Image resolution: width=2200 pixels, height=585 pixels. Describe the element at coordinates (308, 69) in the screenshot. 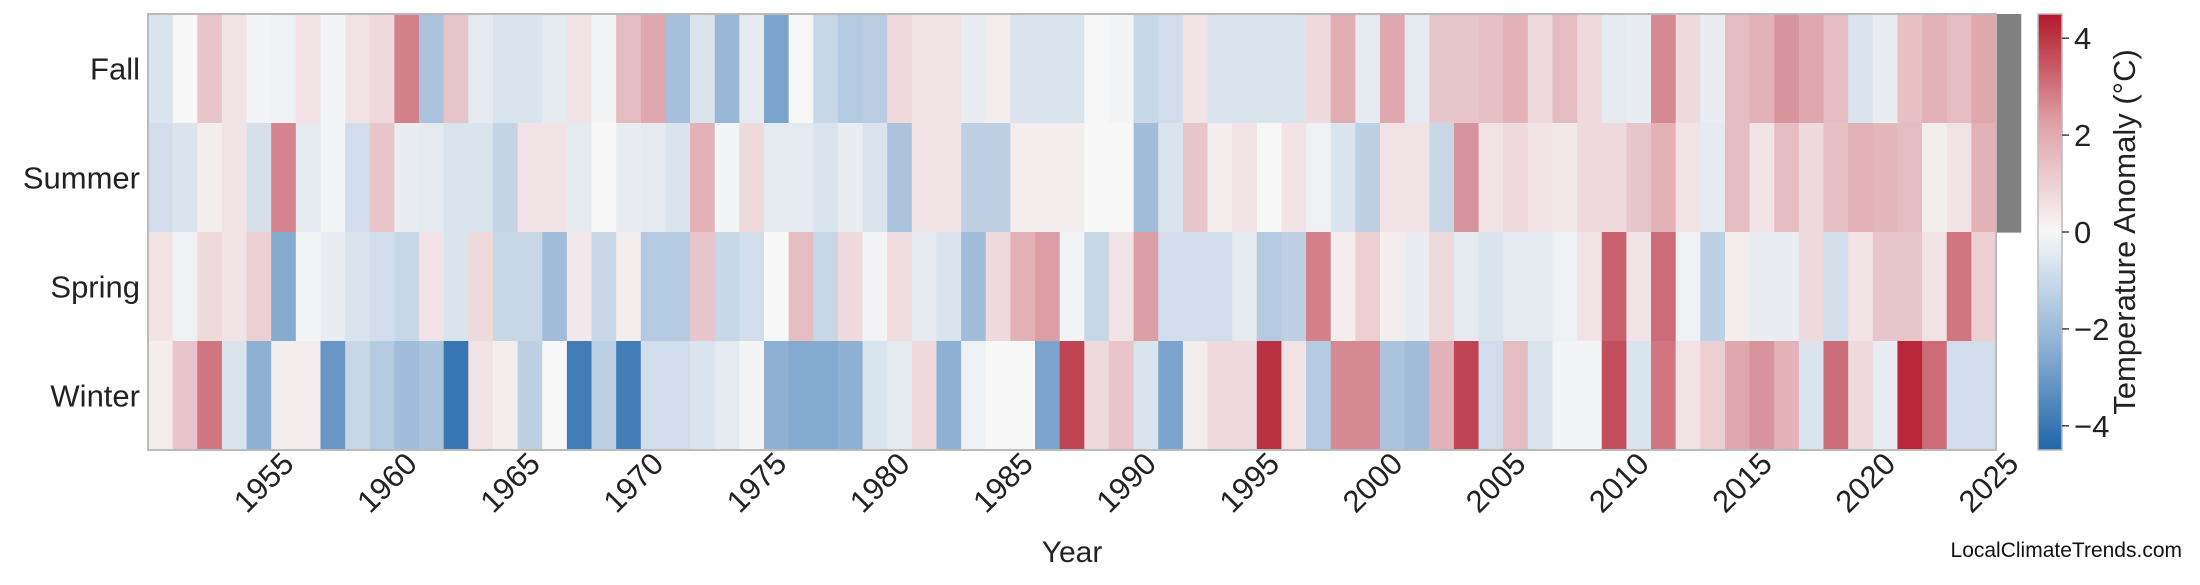

I see `heatmap-cell-fall-1957` at that location.